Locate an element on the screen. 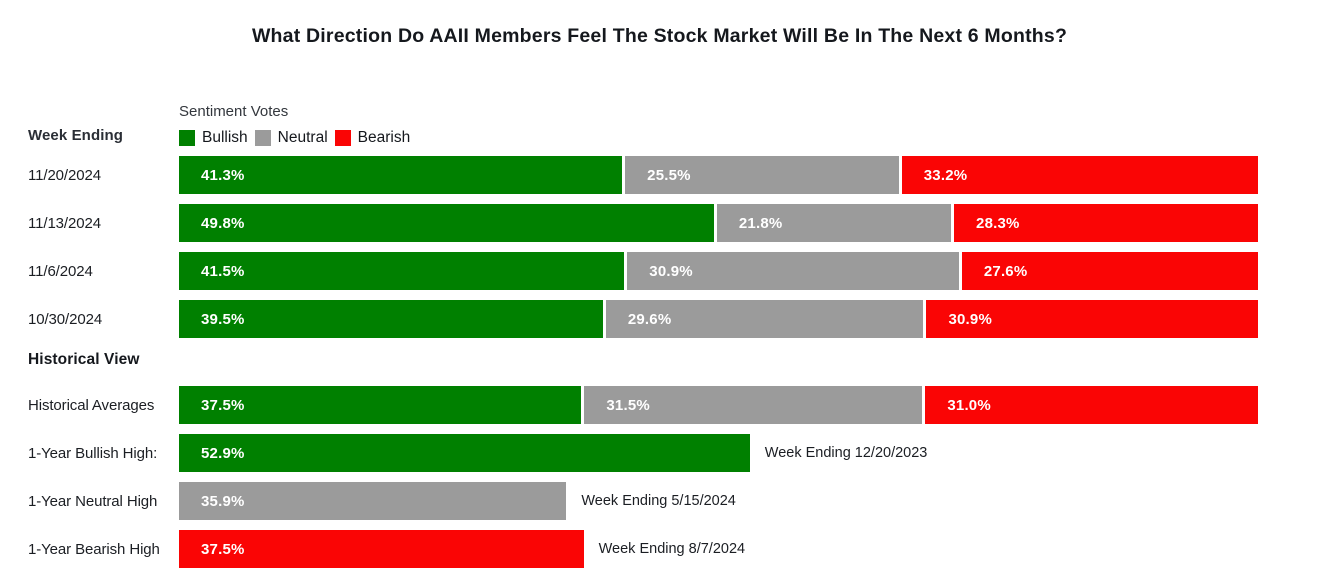  bar-row: 11/20/2024 41.3% 25.5% 33.2% is located at coordinates (659, 175).